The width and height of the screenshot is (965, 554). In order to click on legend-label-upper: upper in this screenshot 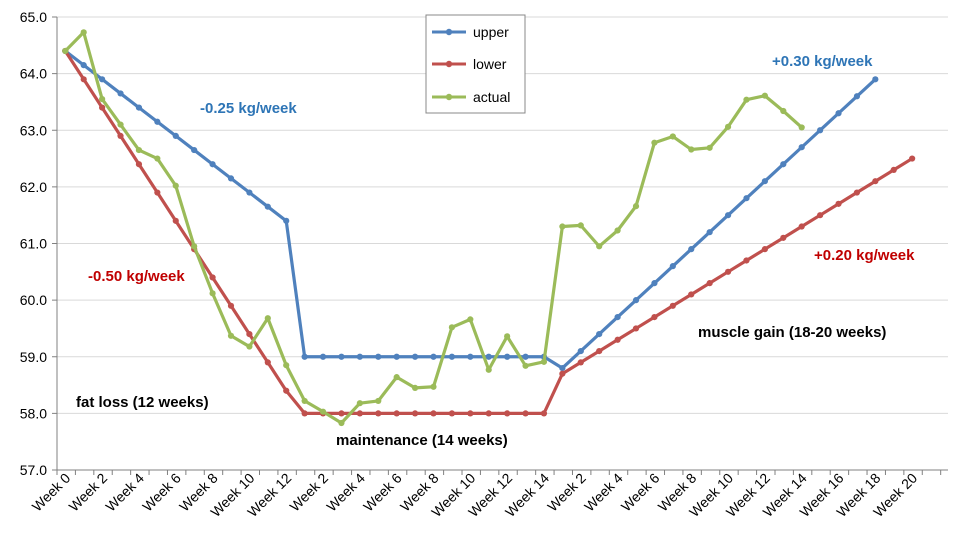, I will do `click(491, 32)`.